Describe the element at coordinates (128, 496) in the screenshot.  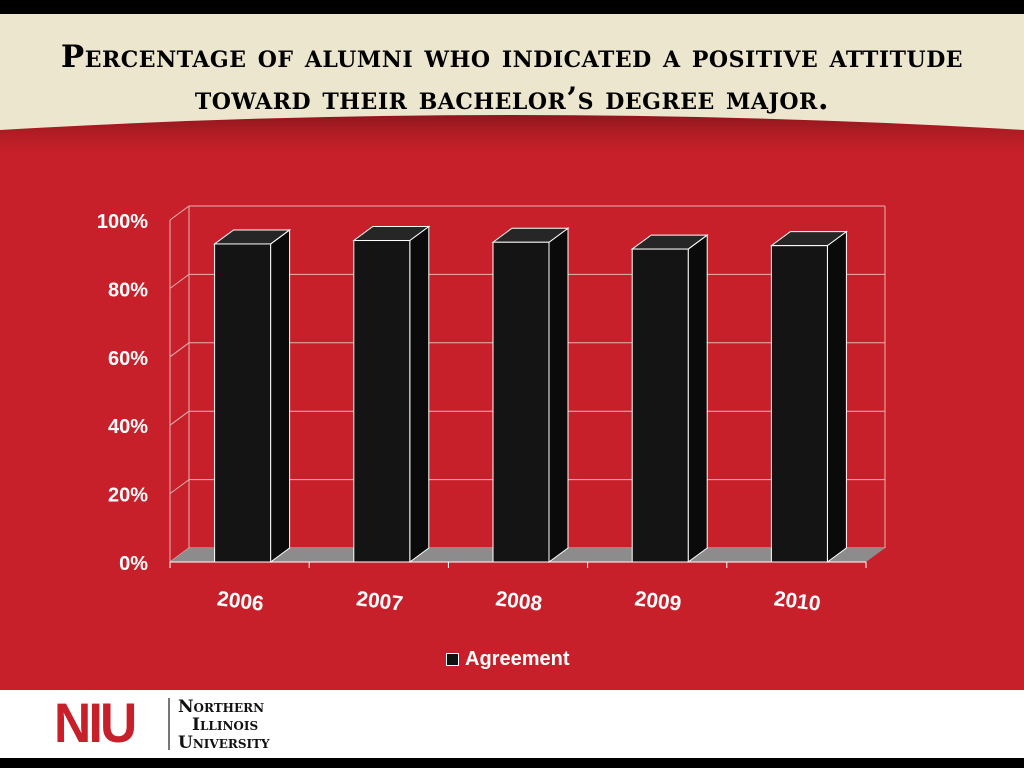
I see `y-tick-label: 20%` at that location.